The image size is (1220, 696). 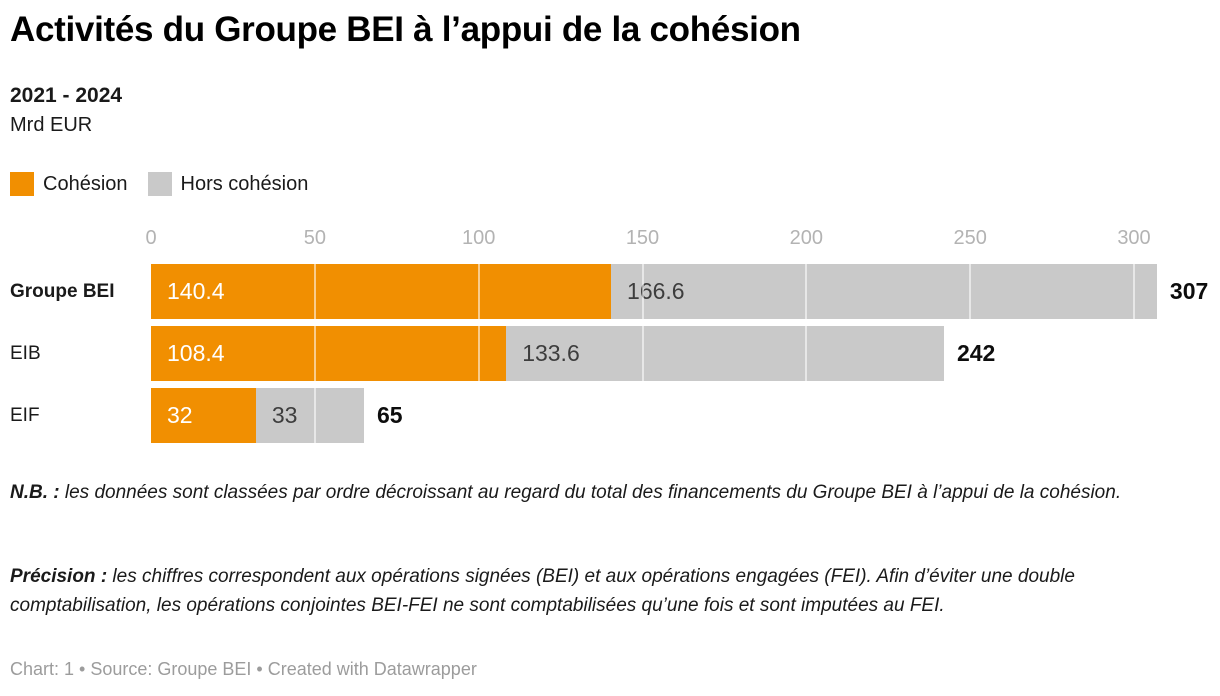 What do you see at coordinates (22, 184) in the screenshot?
I see `legend-swatch-cohesion-icon` at bounding box center [22, 184].